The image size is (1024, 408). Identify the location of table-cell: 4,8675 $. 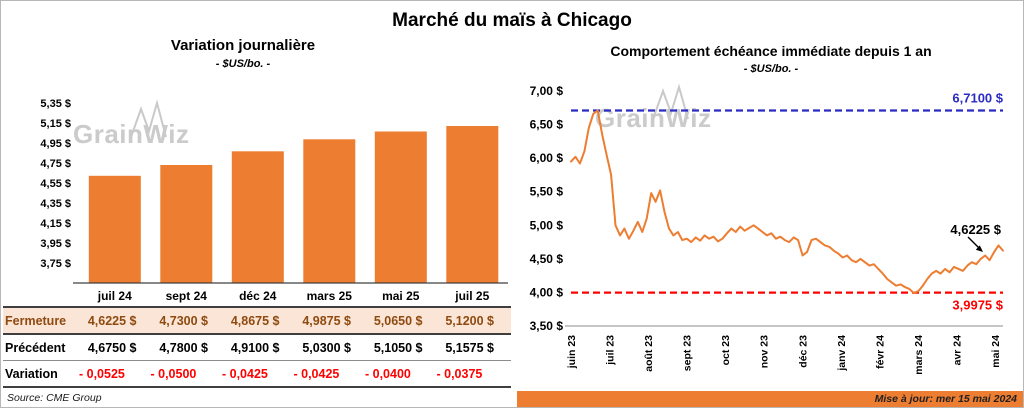
(255, 320).